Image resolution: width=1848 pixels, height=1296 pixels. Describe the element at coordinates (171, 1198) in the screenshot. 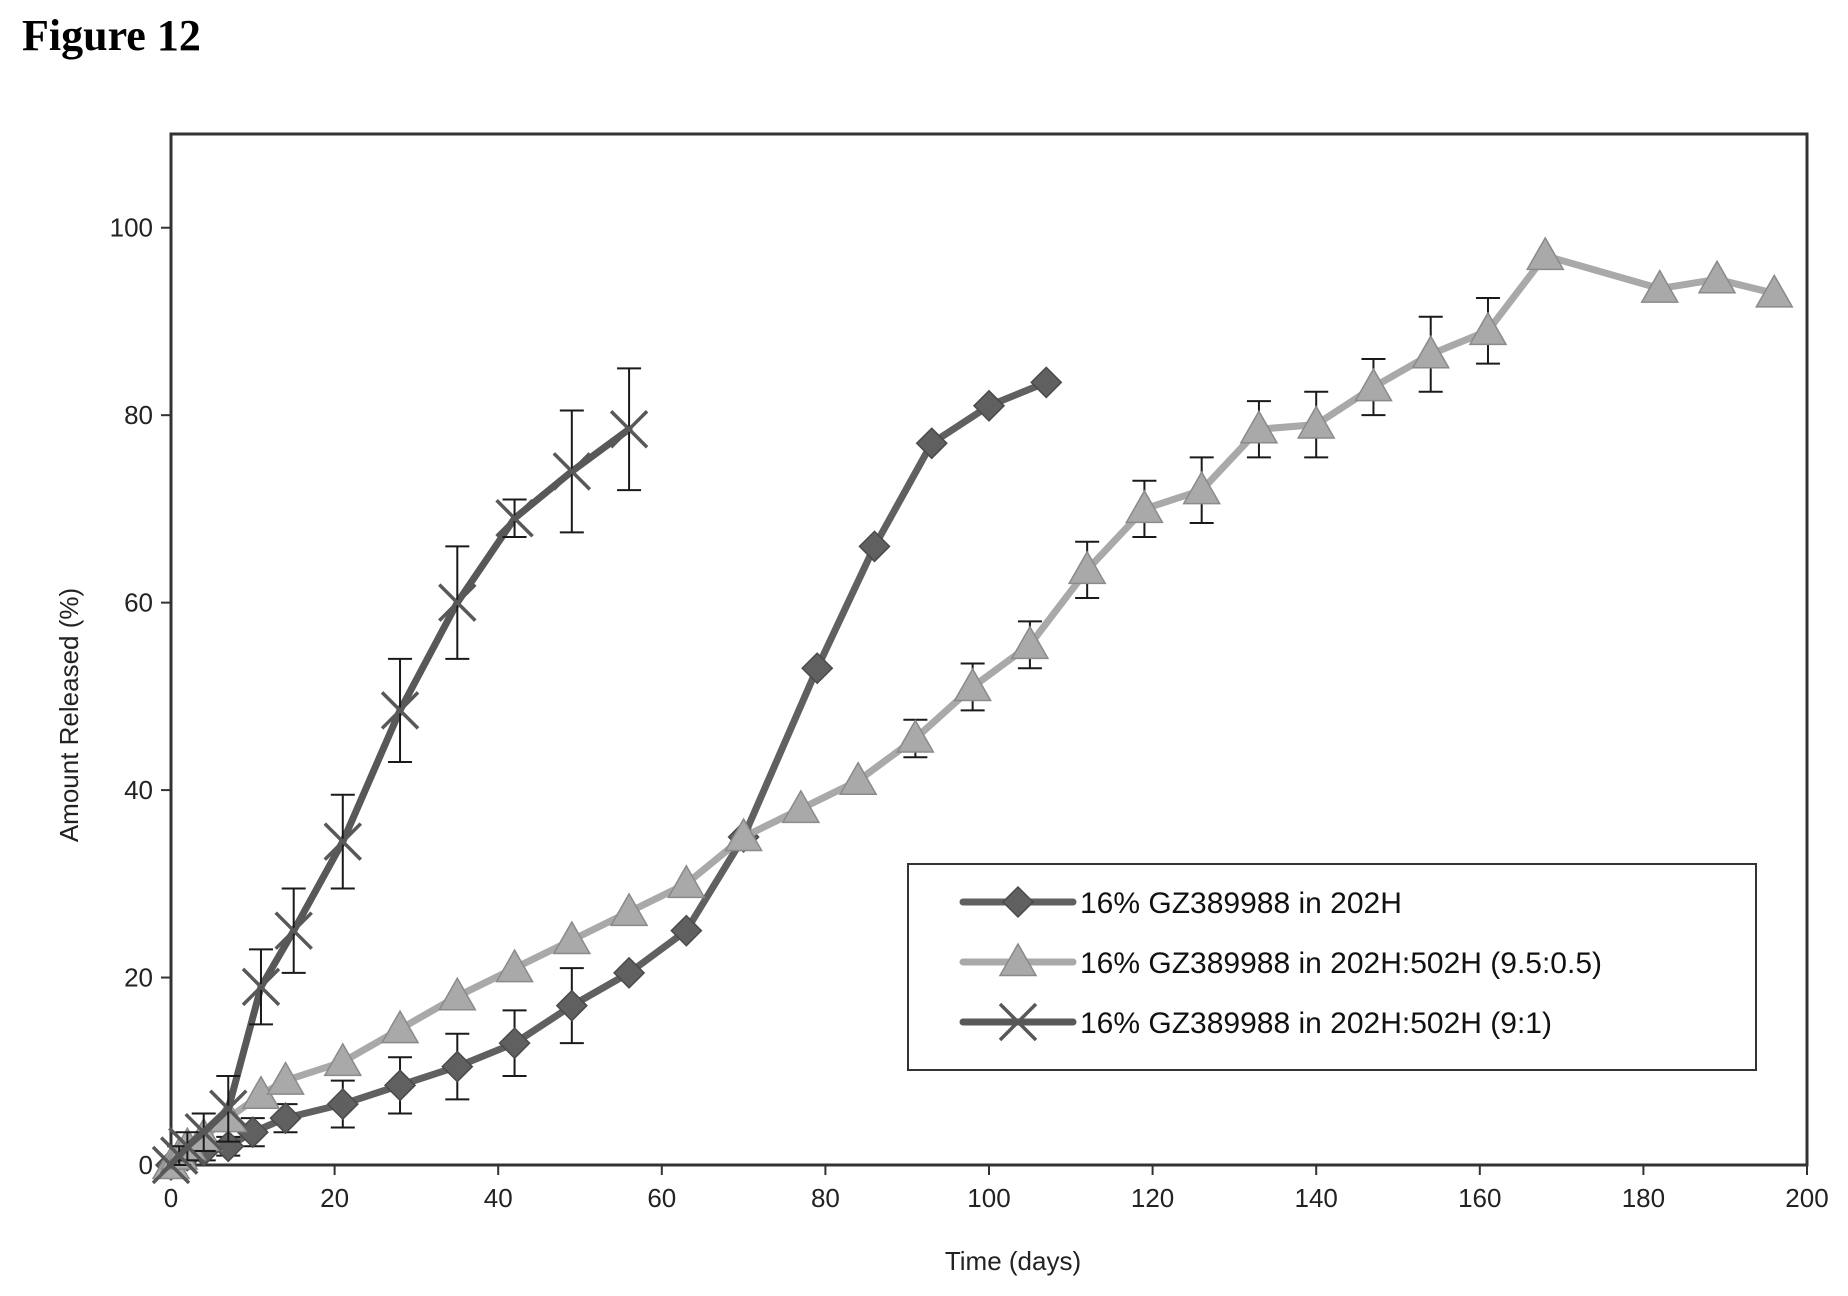

I see `x-tick-label: 0` at that location.